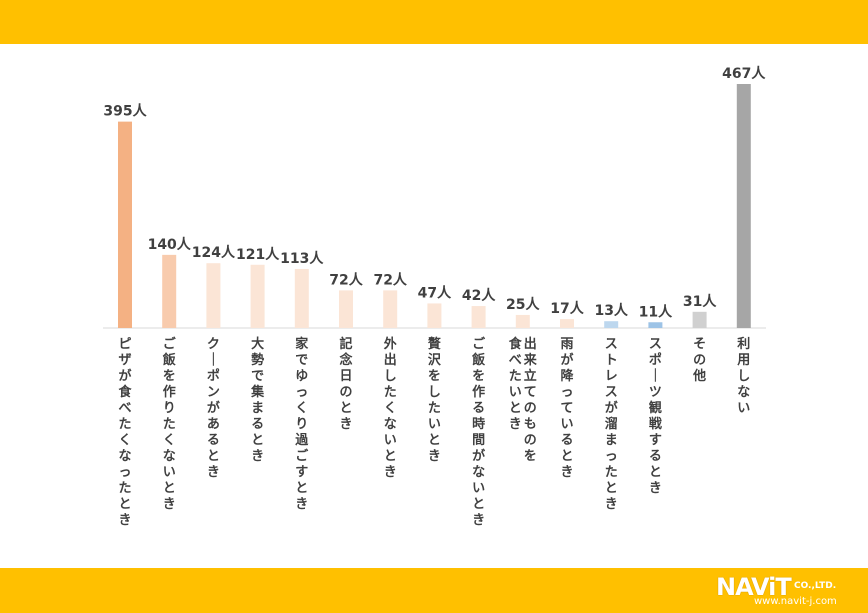 This screenshot has height=613, width=868. Describe the element at coordinates (257, 360) in the screenshot. I see `svg-text: 勢` at that location.